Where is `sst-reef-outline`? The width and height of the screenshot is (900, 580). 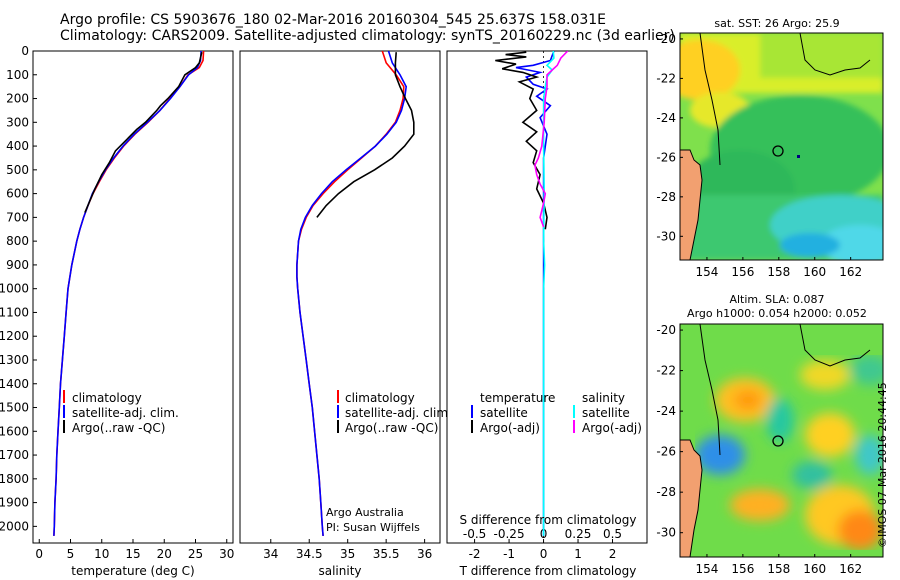
sst-reef-outline is located at coordinates (835, 54).